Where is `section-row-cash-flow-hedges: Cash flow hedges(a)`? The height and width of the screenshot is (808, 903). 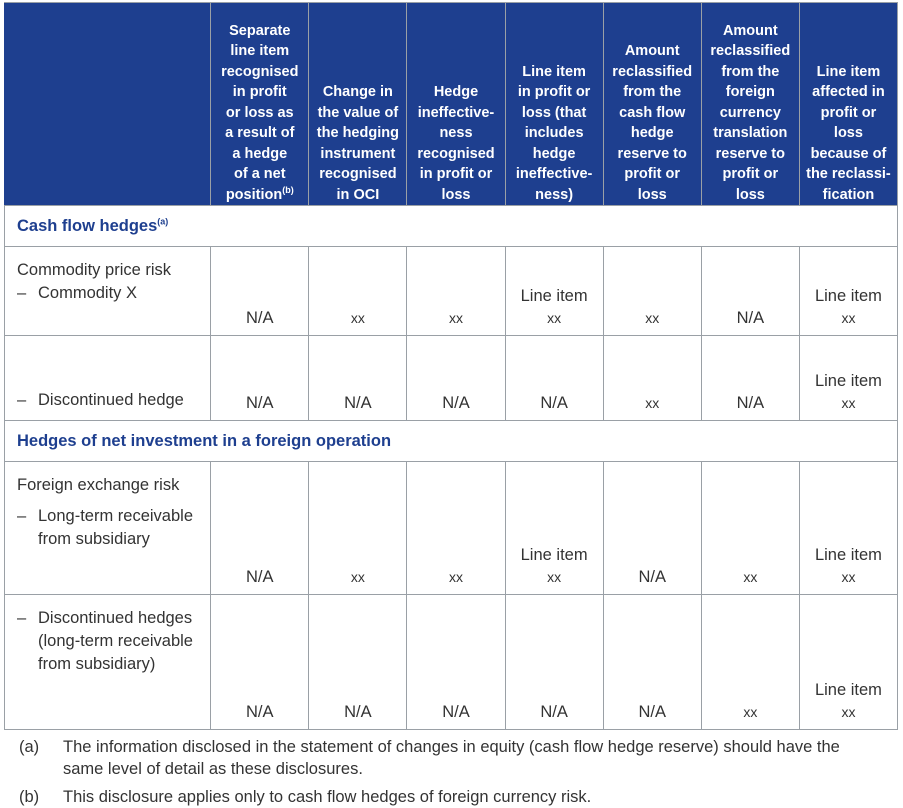
section-row-cash-flow-hedges: Cash flow hedges(a) is located at coordinates (451, 226).